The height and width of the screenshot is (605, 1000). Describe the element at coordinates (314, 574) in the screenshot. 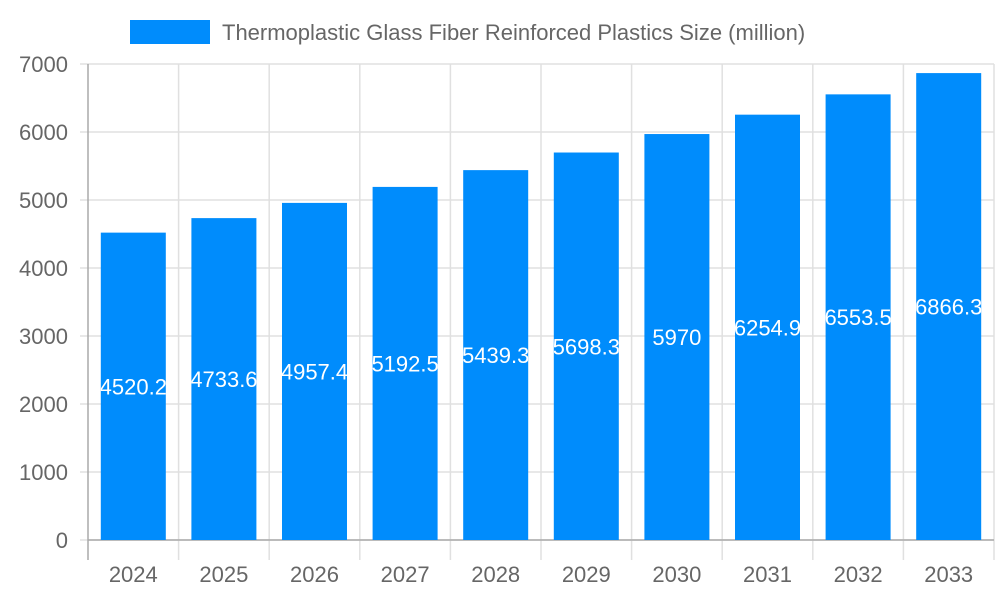

I see `x-tick-label: 2026` at that location.